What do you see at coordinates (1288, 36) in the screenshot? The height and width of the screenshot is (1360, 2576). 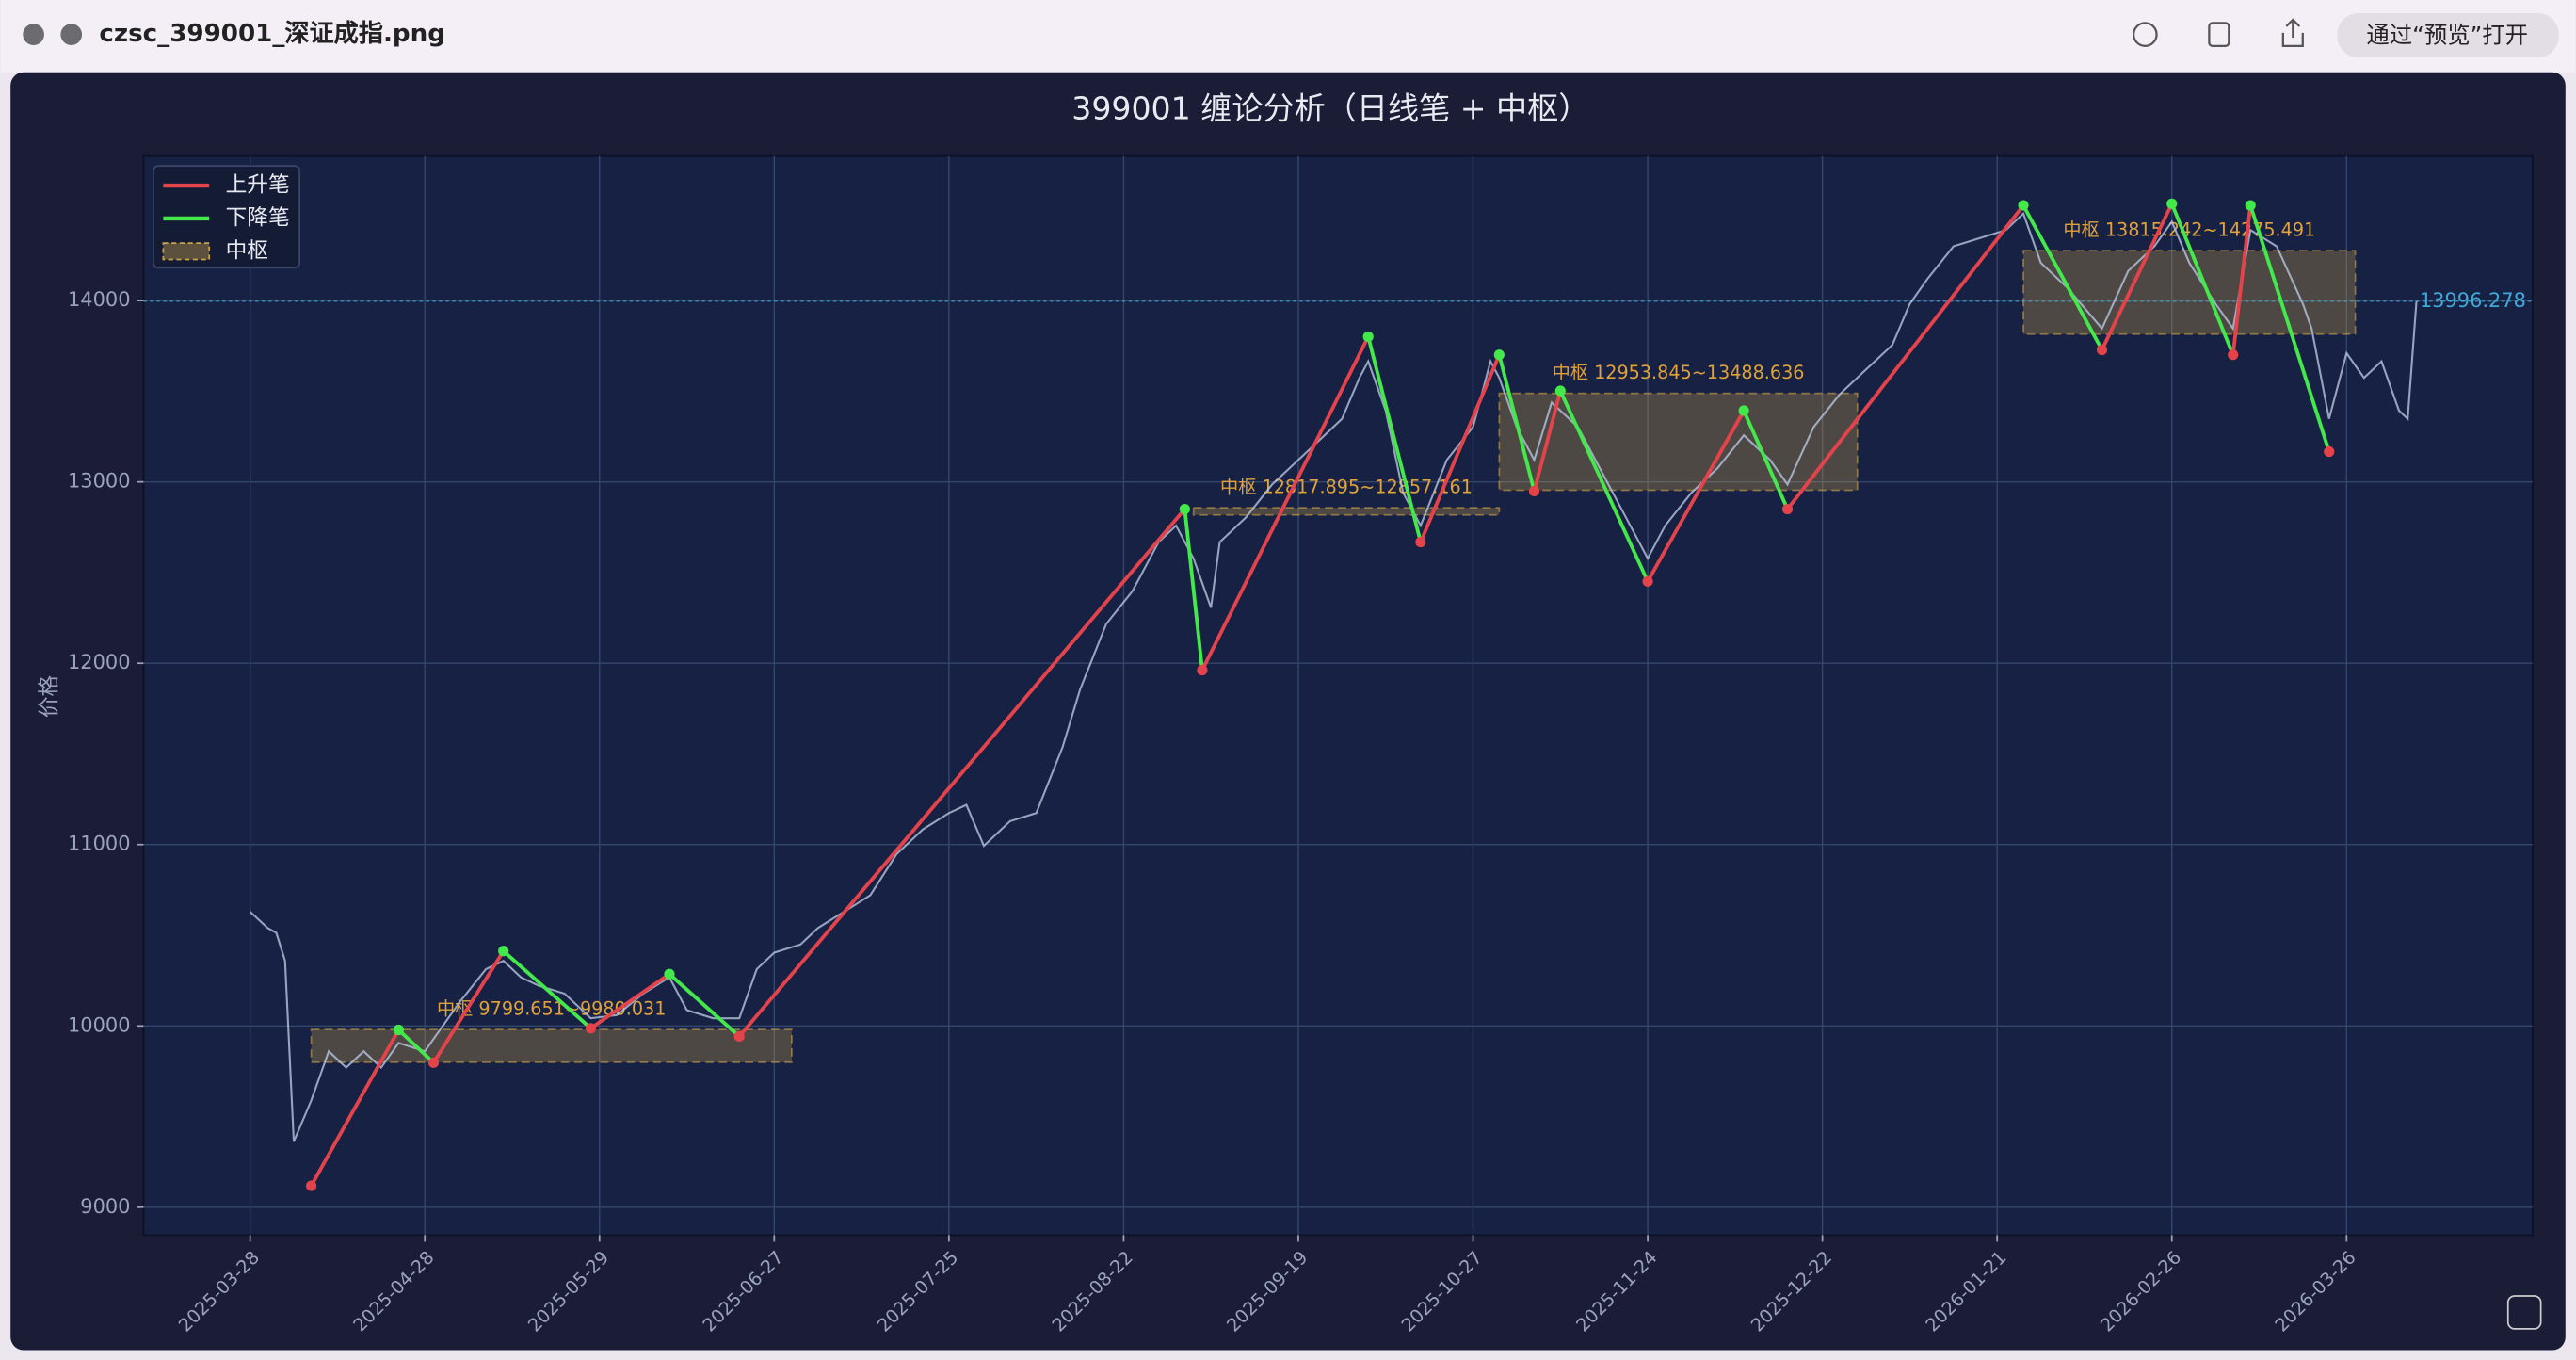 I see `title-bar` at bounding box center [1288, 36].